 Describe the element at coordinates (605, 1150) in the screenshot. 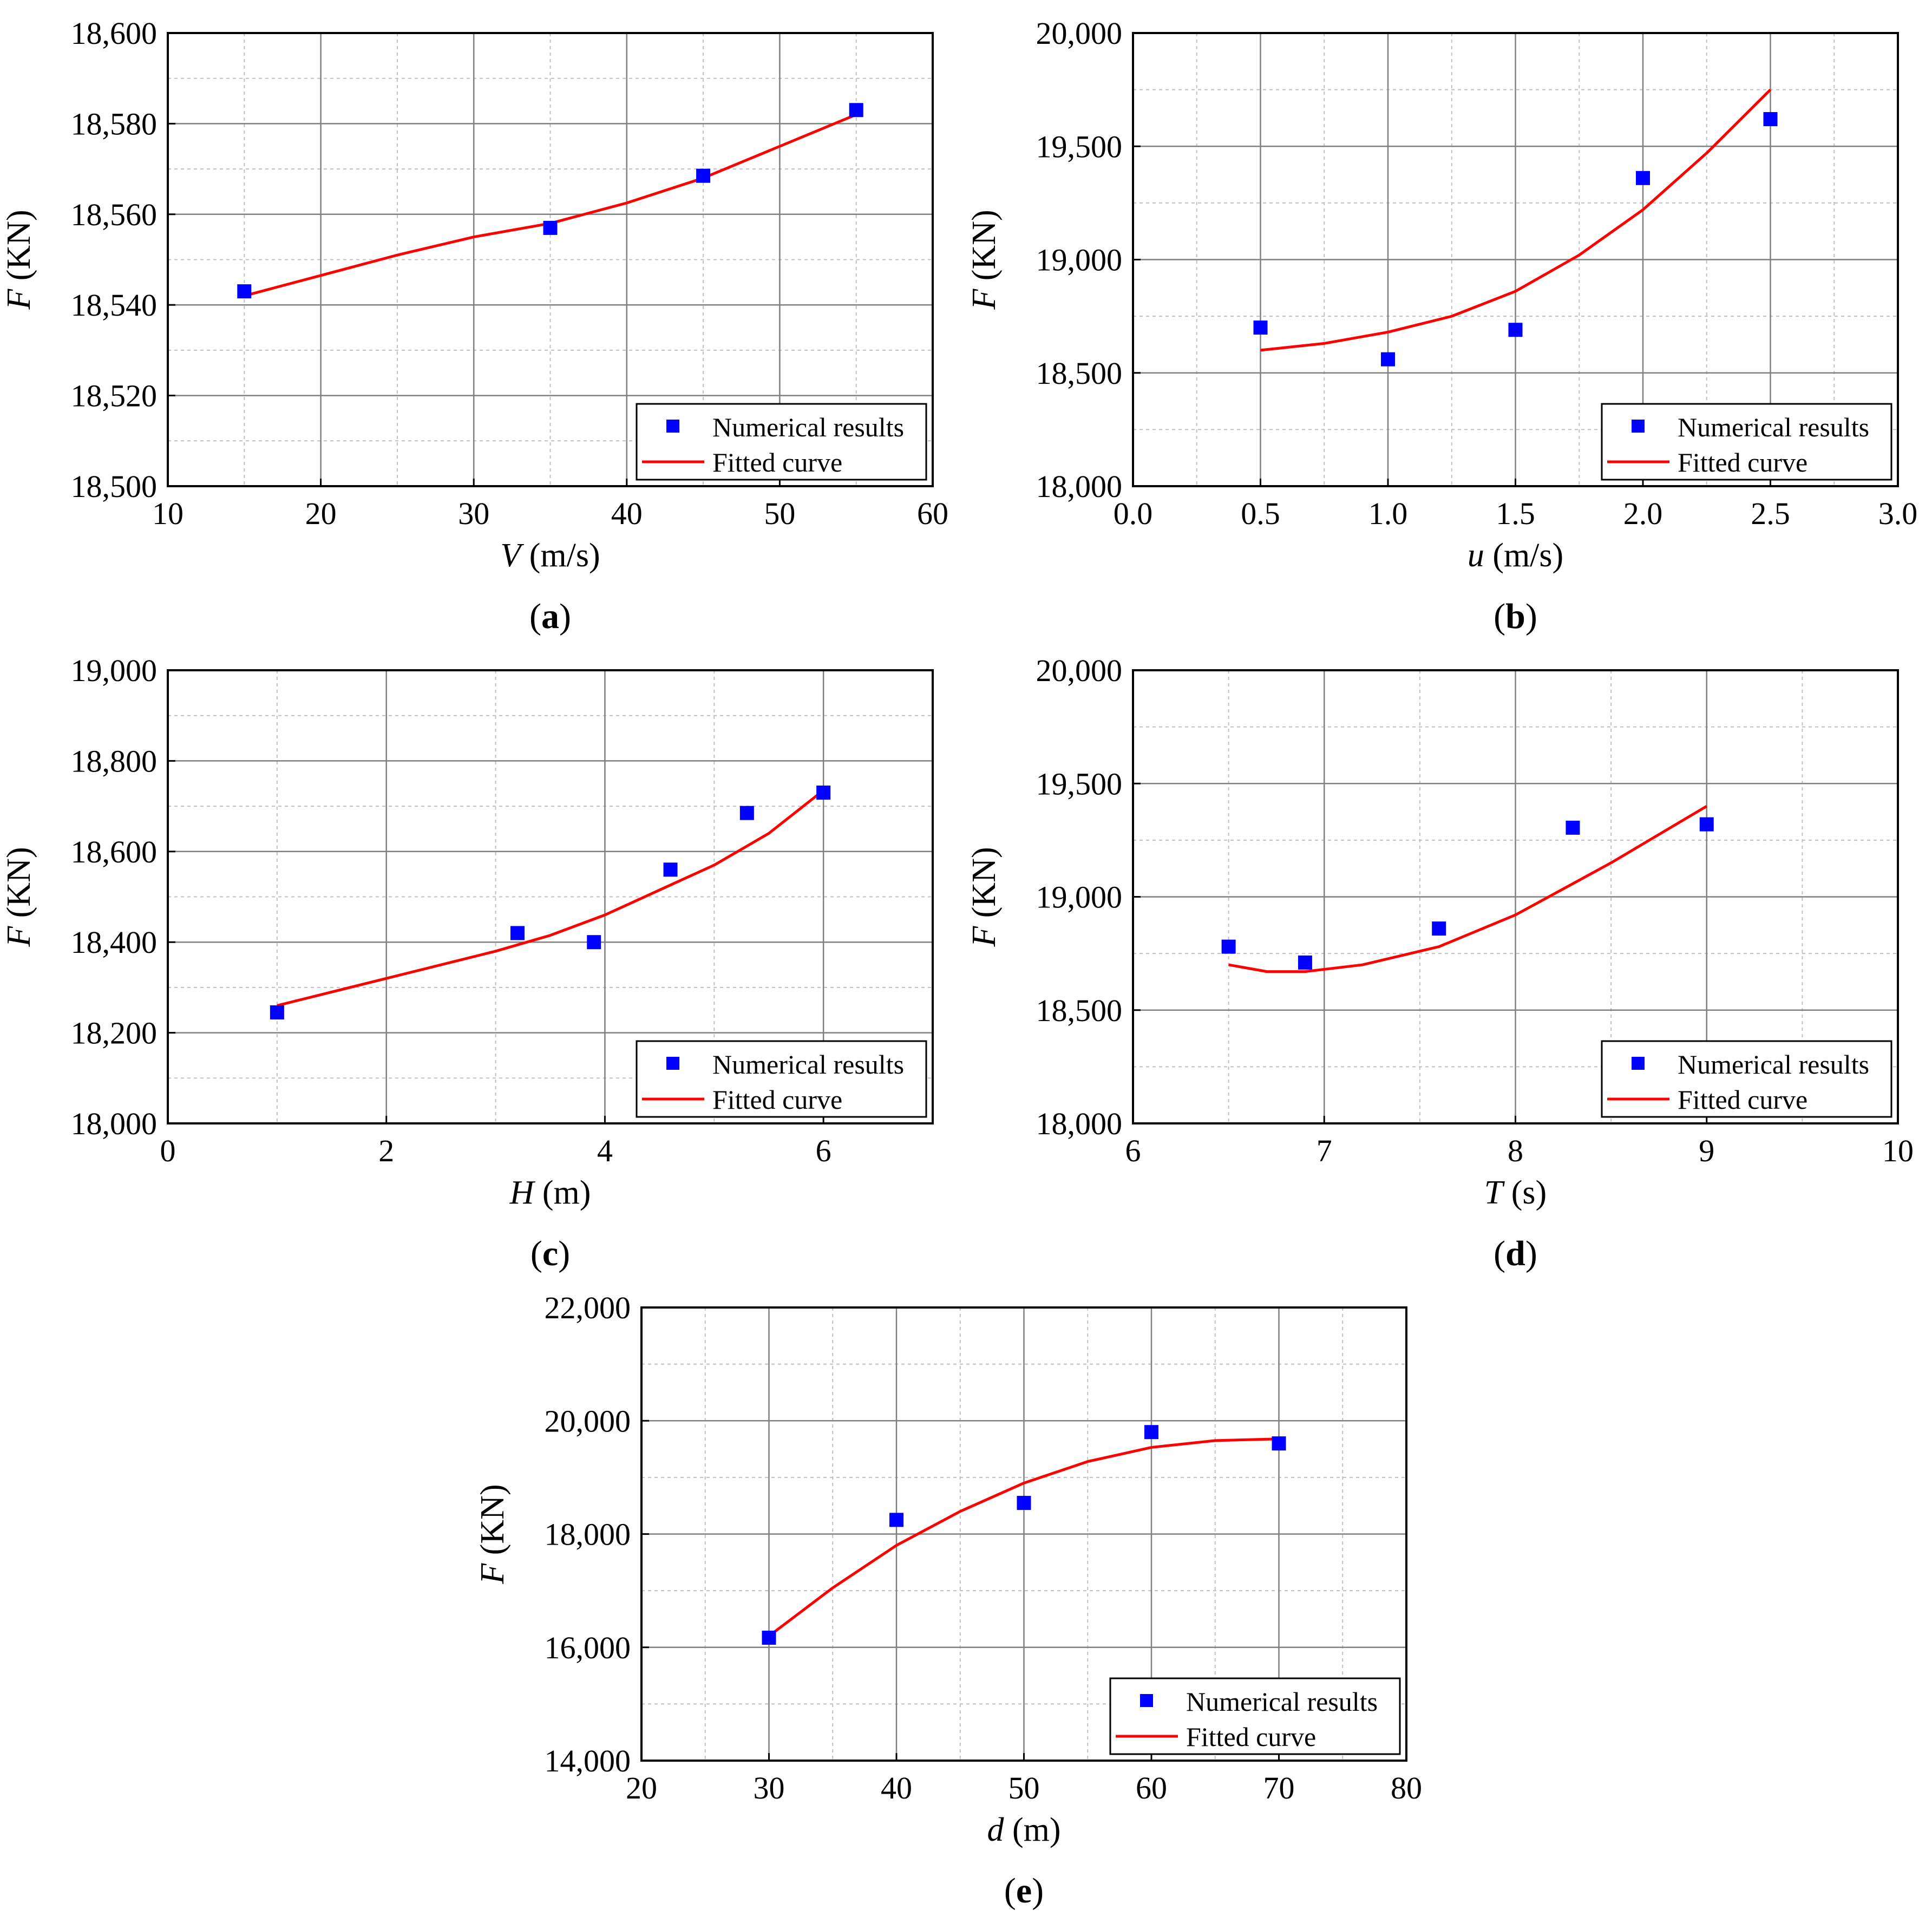

I see `x-tick-label: 4` at that location.